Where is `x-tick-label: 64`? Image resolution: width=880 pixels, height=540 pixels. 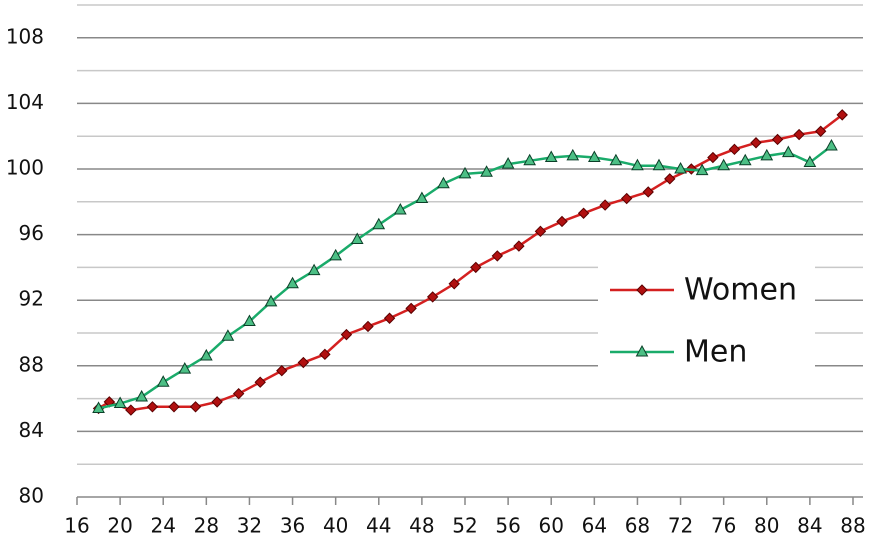
x-tick-label: 64 is located at coordinates (594, 526).